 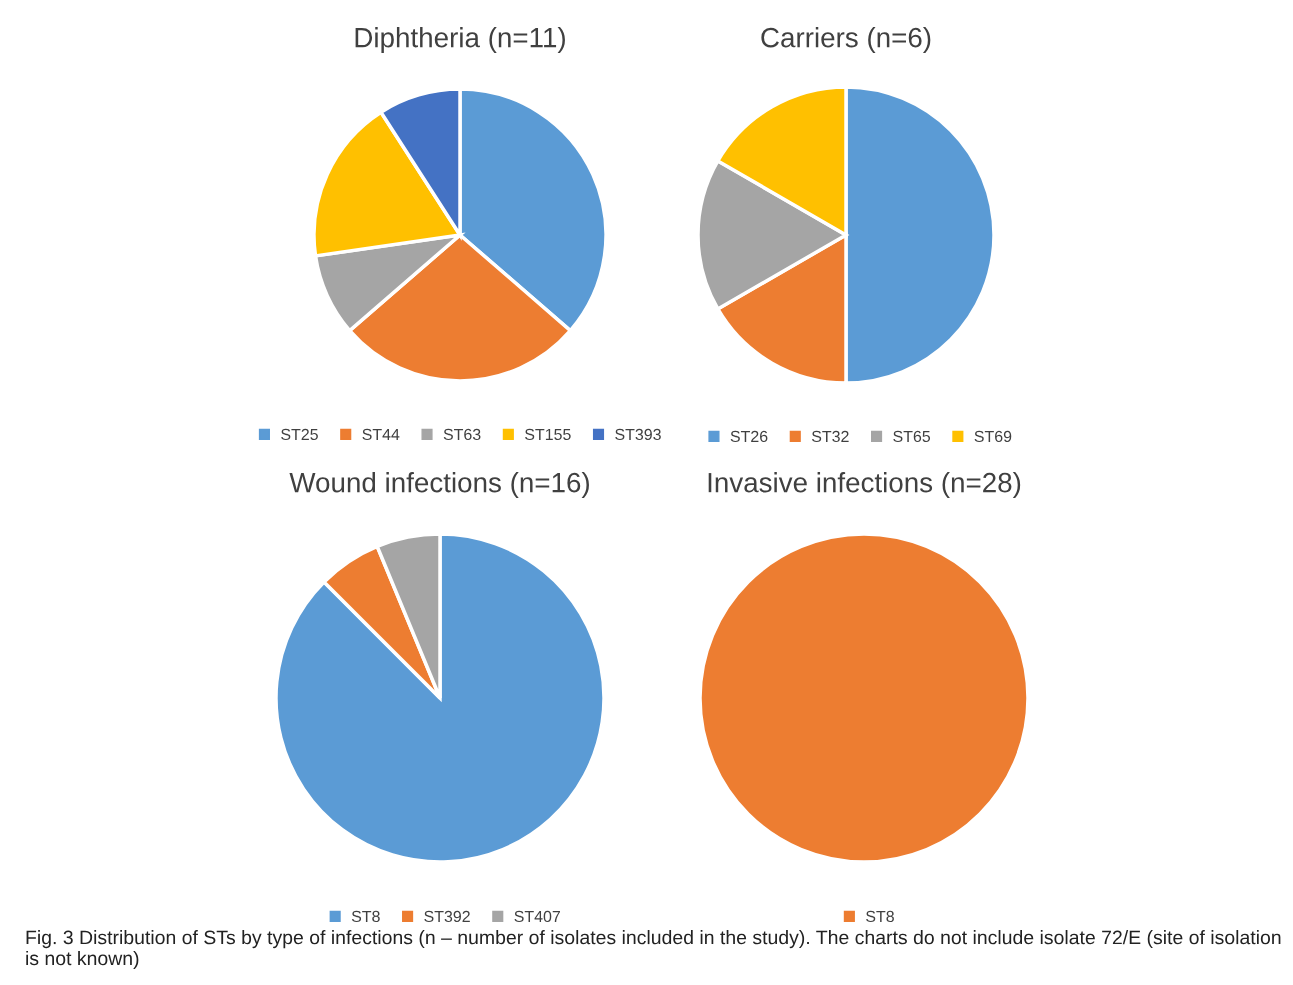 What do you see at coordinates (749, 436) in the screenshot?
I see `legend-label: ST26` at bounding box center [749, 436].